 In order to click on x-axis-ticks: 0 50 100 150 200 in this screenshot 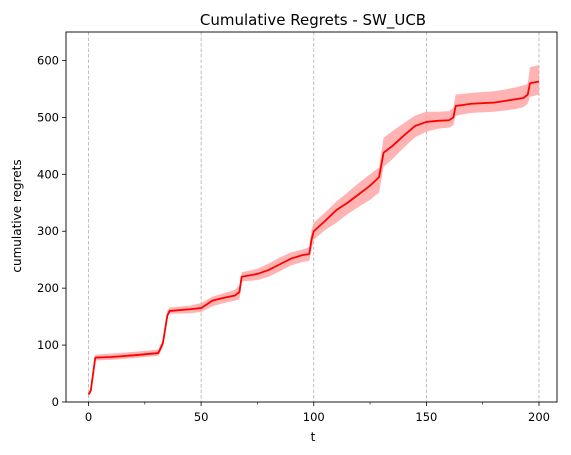, I will do `click(317, 413)`.